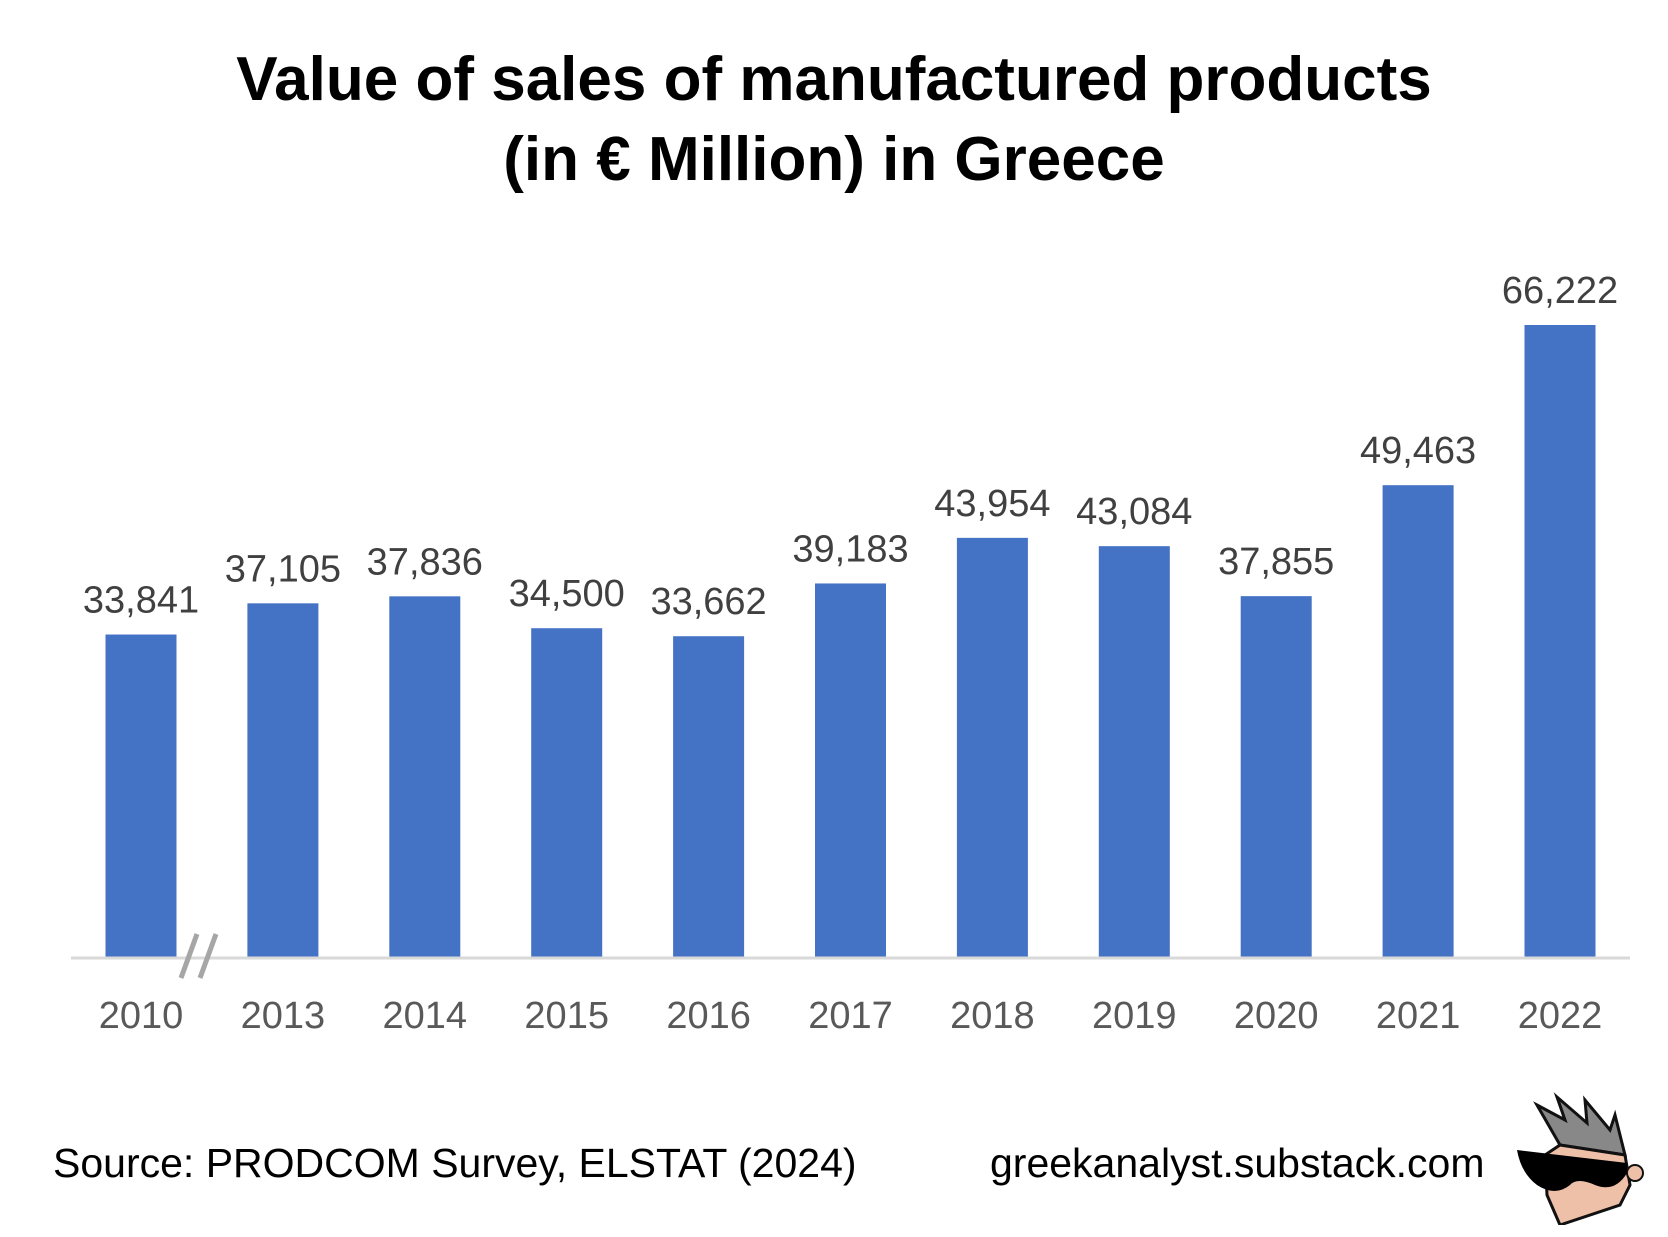  Describe the element at coordinates (992, 1016) in the screenshot. I see `x-tick-label: 2018` at that location.